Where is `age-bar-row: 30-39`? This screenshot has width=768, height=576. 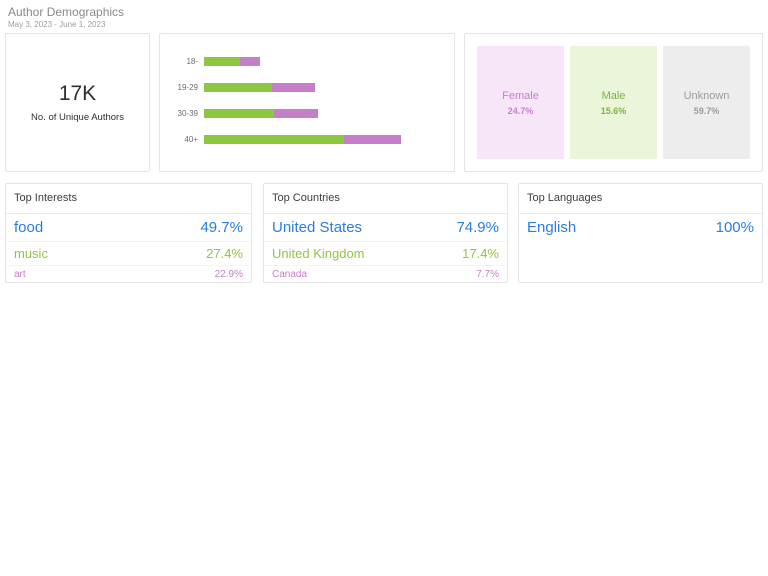
age-bar-row: 30-39 is located at coordinates (305, 113).